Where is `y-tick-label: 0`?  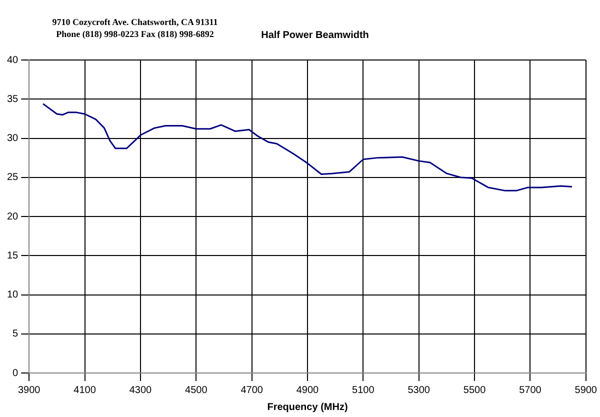
y-tick-label: 0 is located at coordinates (15, 373).